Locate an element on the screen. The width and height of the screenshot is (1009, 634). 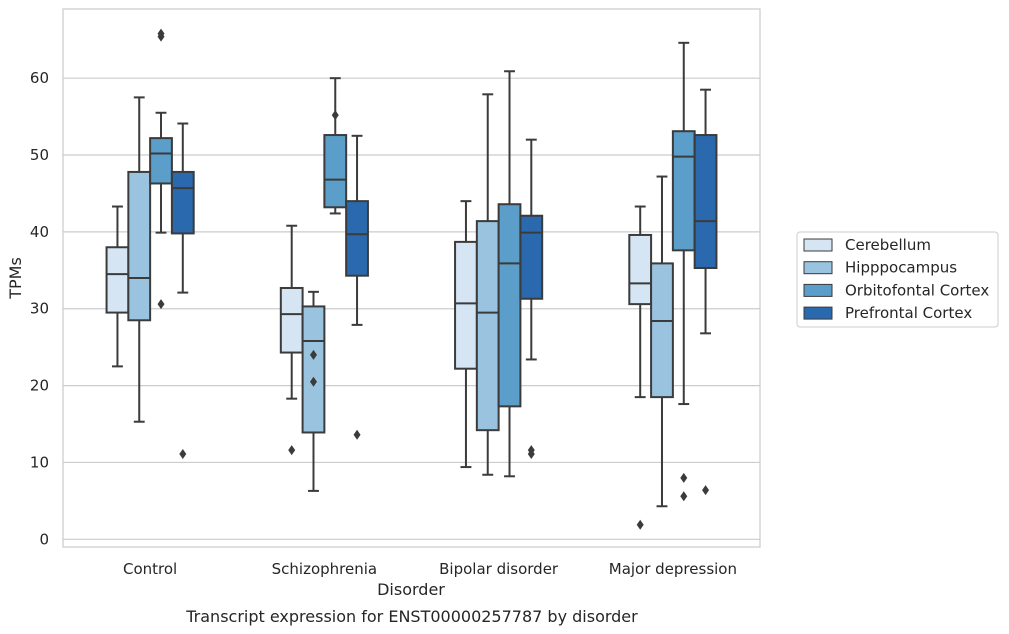
y-tick-label: 60 is located at coordinates (39, 78).